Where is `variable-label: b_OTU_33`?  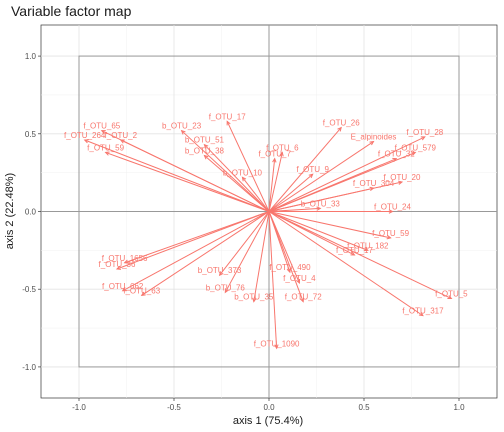
variable-label: b_OTU_33 is located at coordinates (321, 203).